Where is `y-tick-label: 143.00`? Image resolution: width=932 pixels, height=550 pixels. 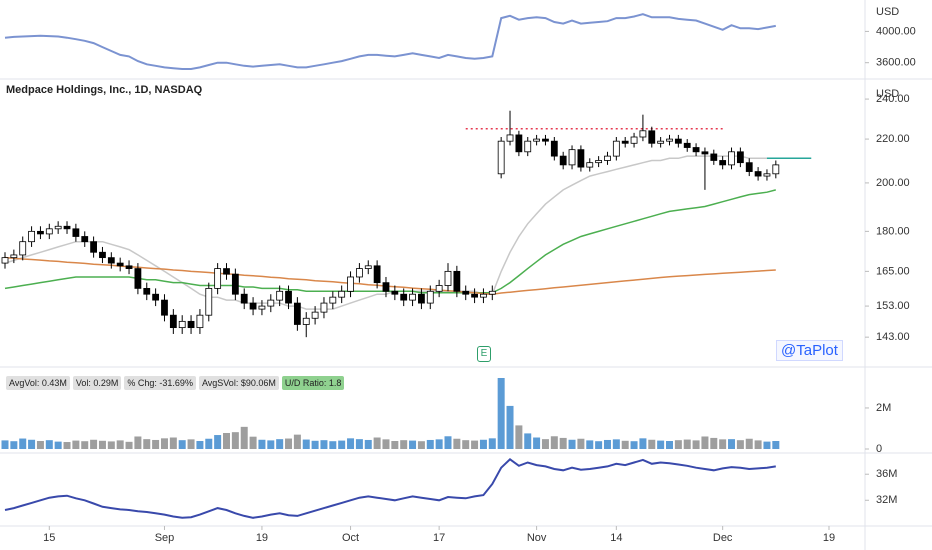 y-tick-label: 143.00 is located at coordinates (893, 337).